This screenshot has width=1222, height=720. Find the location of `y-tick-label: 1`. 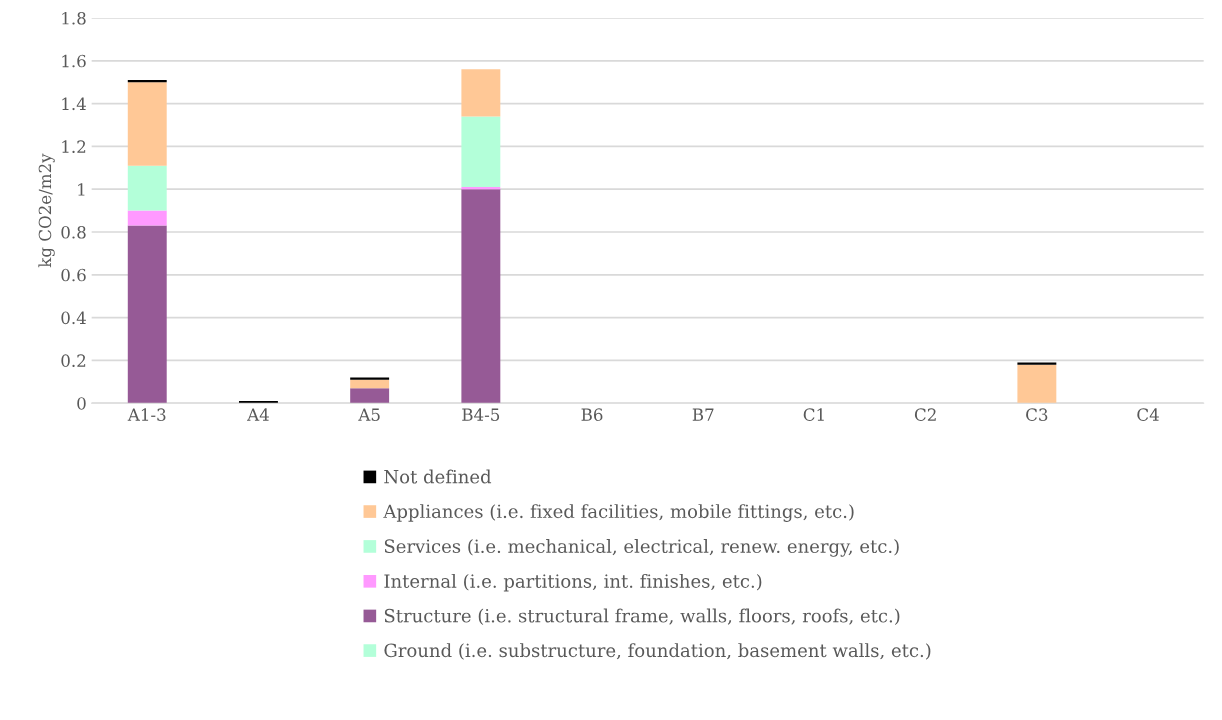

y-tick-label: 1 is located at coordinates (81, 189).